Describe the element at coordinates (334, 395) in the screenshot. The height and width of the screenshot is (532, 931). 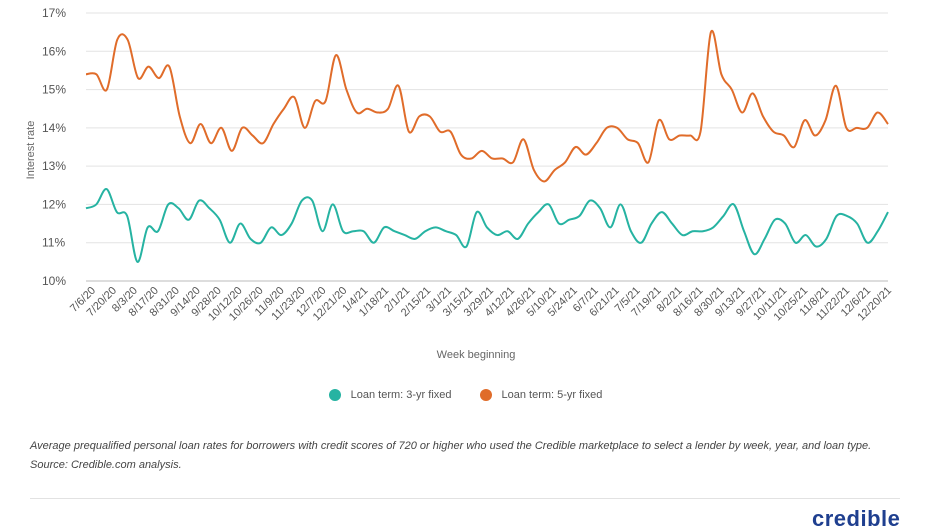
I see `legend-dot-3yr` at that location.